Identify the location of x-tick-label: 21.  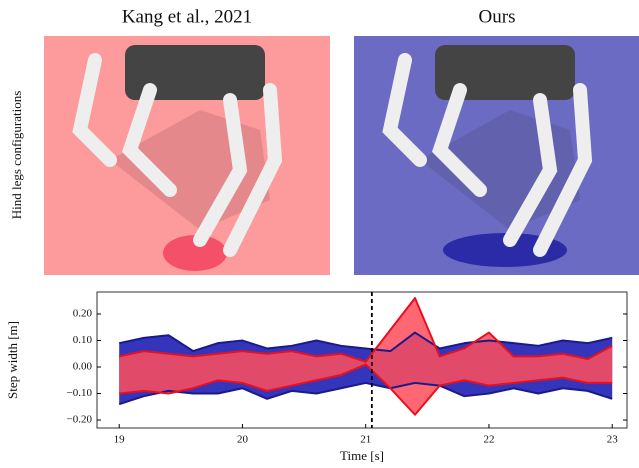
(365, 440).